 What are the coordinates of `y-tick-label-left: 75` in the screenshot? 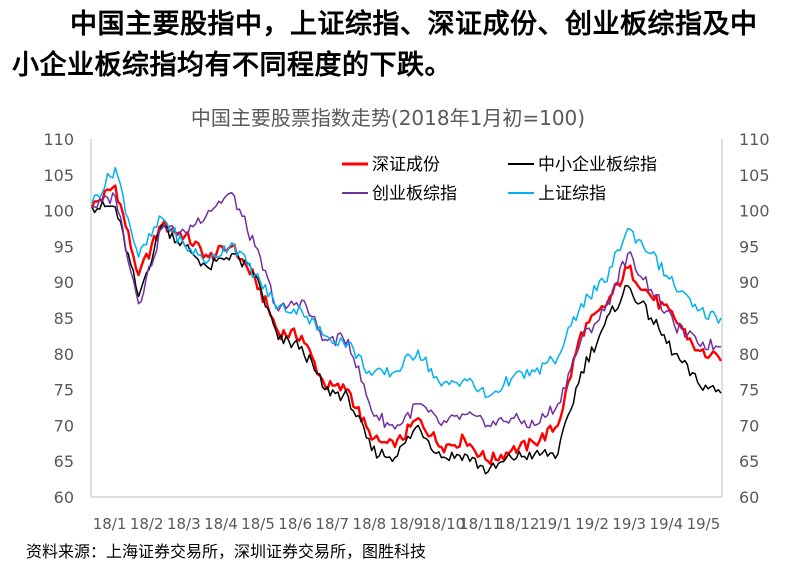 It's located at (64, 390).